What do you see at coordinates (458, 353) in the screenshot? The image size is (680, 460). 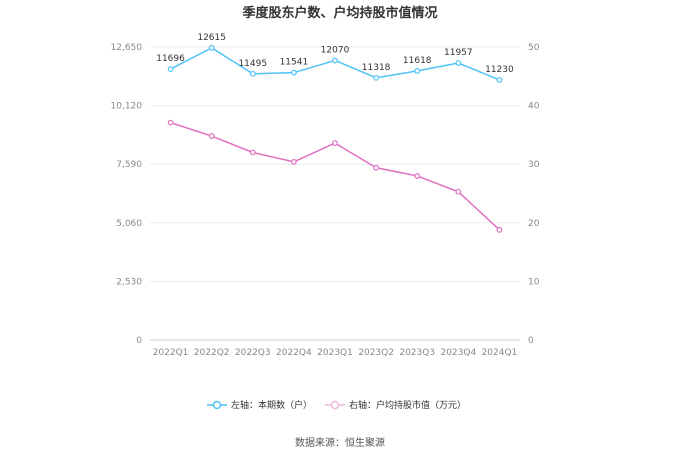 I see `x-tick-label: 2023Q4` at bounding box center [458, 353].